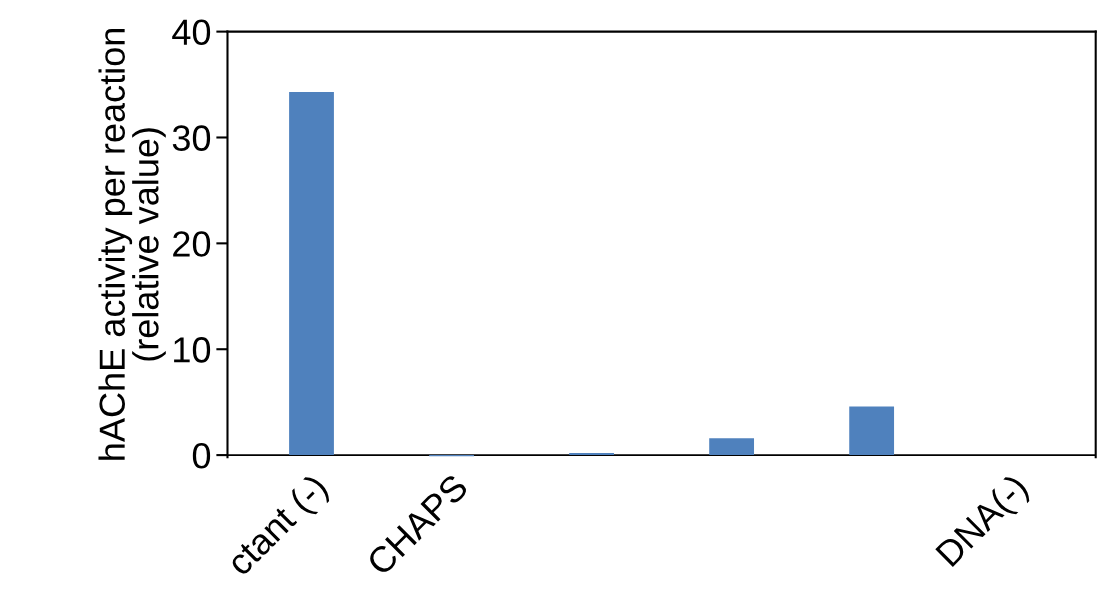 The image size is (1099, 608). What do you see at coordinates (191, 138) in the screenshot?
I see `y-tick-label: 30` at bounding box center [191, 138].